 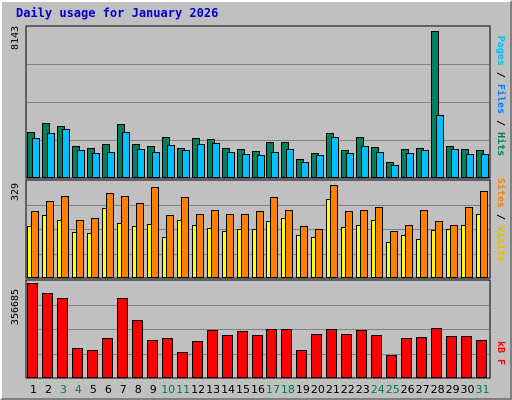 I want to click on day-label: 6, so click(x=108, y=389).